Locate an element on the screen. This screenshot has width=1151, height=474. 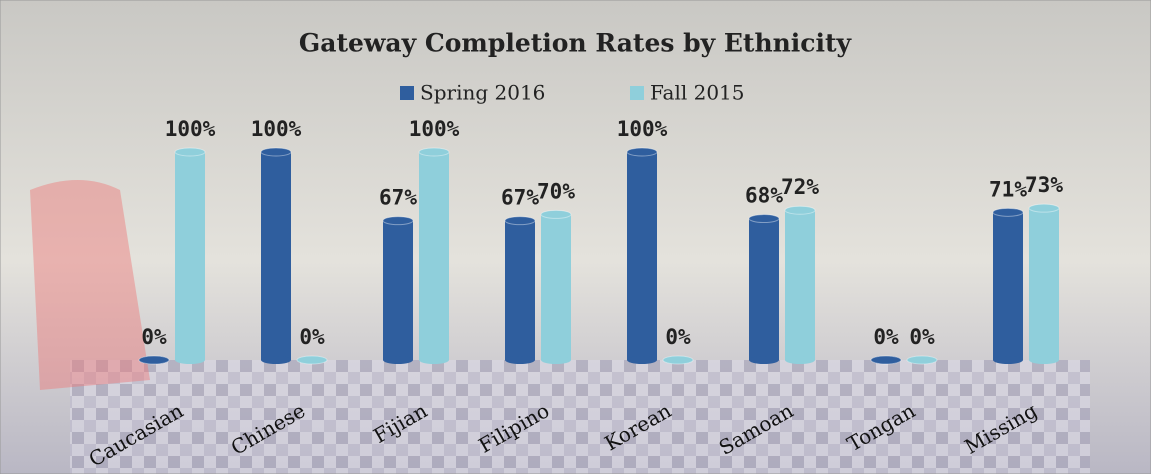
value-label: 72% is located at coordinates (800, 187).